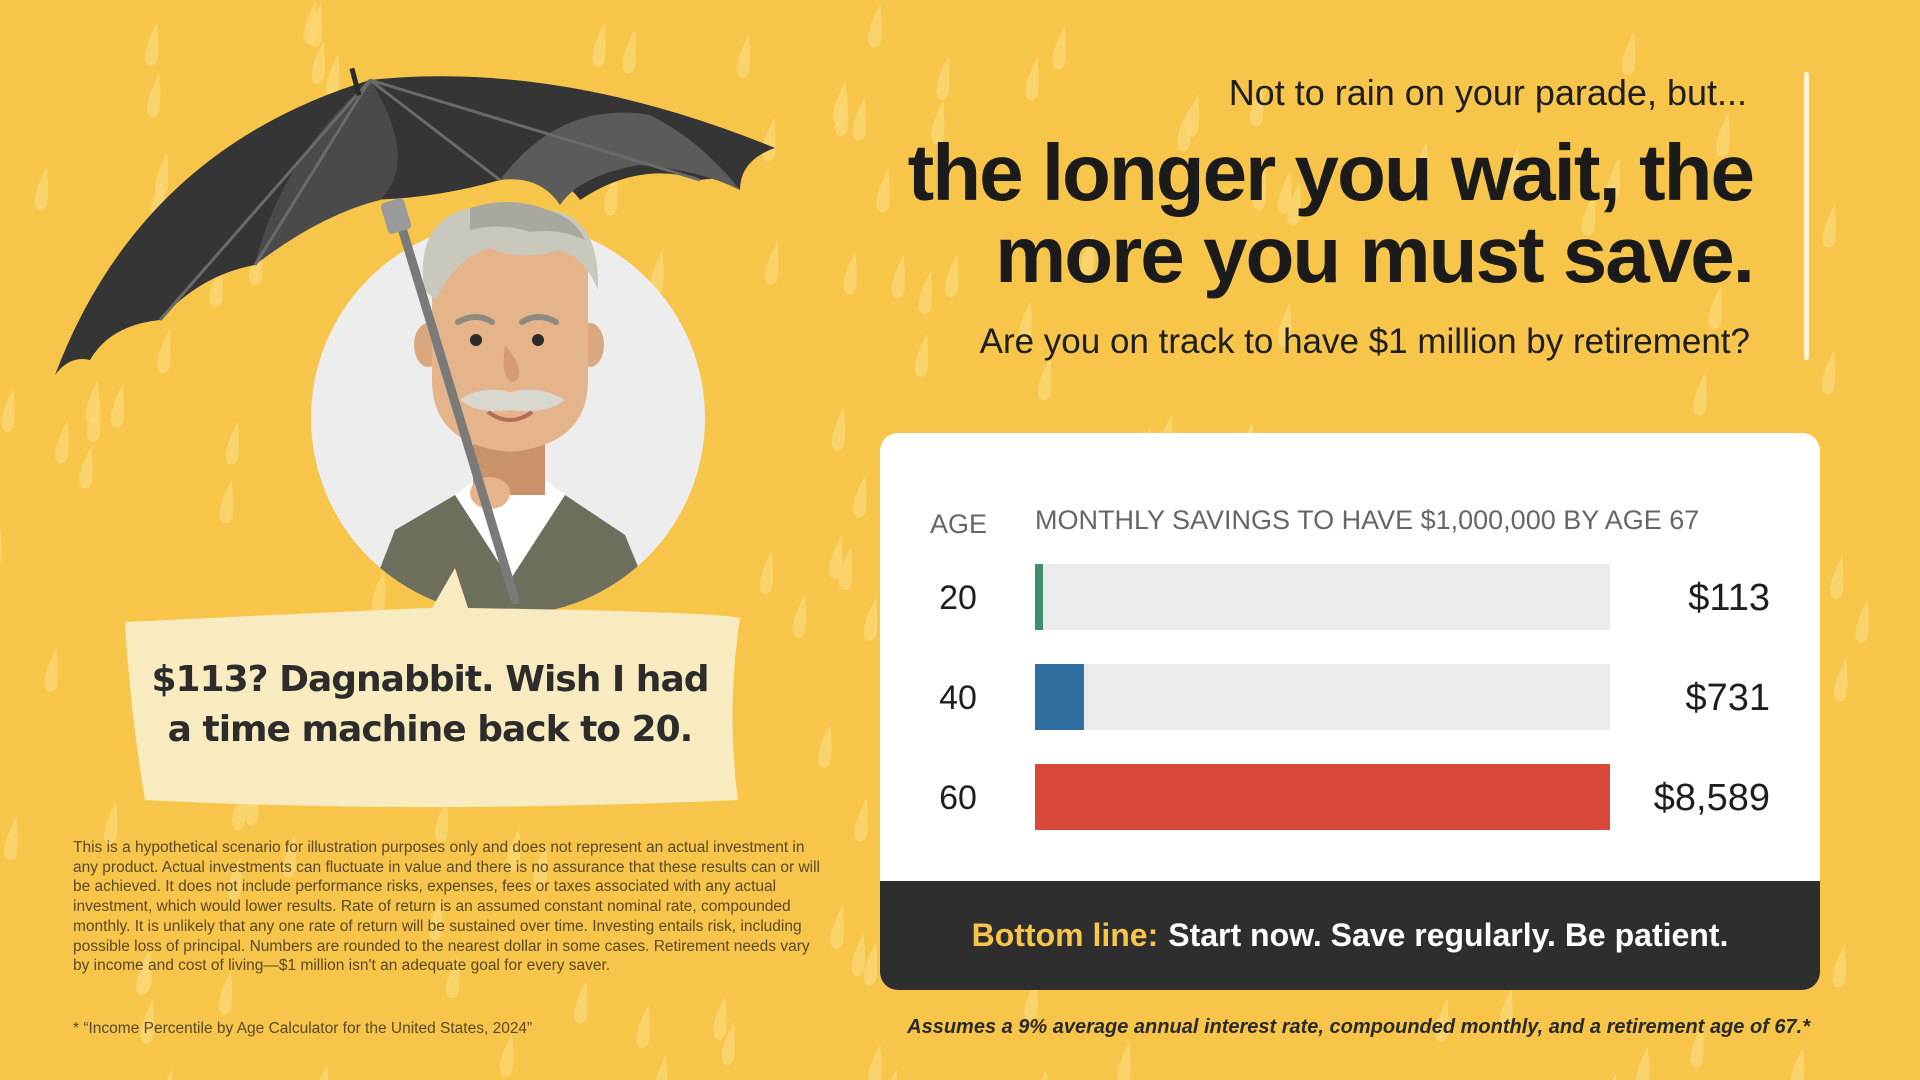  Describe the element at coordinates (538, 340) in the screenshot. I see `eye-right` at that location.